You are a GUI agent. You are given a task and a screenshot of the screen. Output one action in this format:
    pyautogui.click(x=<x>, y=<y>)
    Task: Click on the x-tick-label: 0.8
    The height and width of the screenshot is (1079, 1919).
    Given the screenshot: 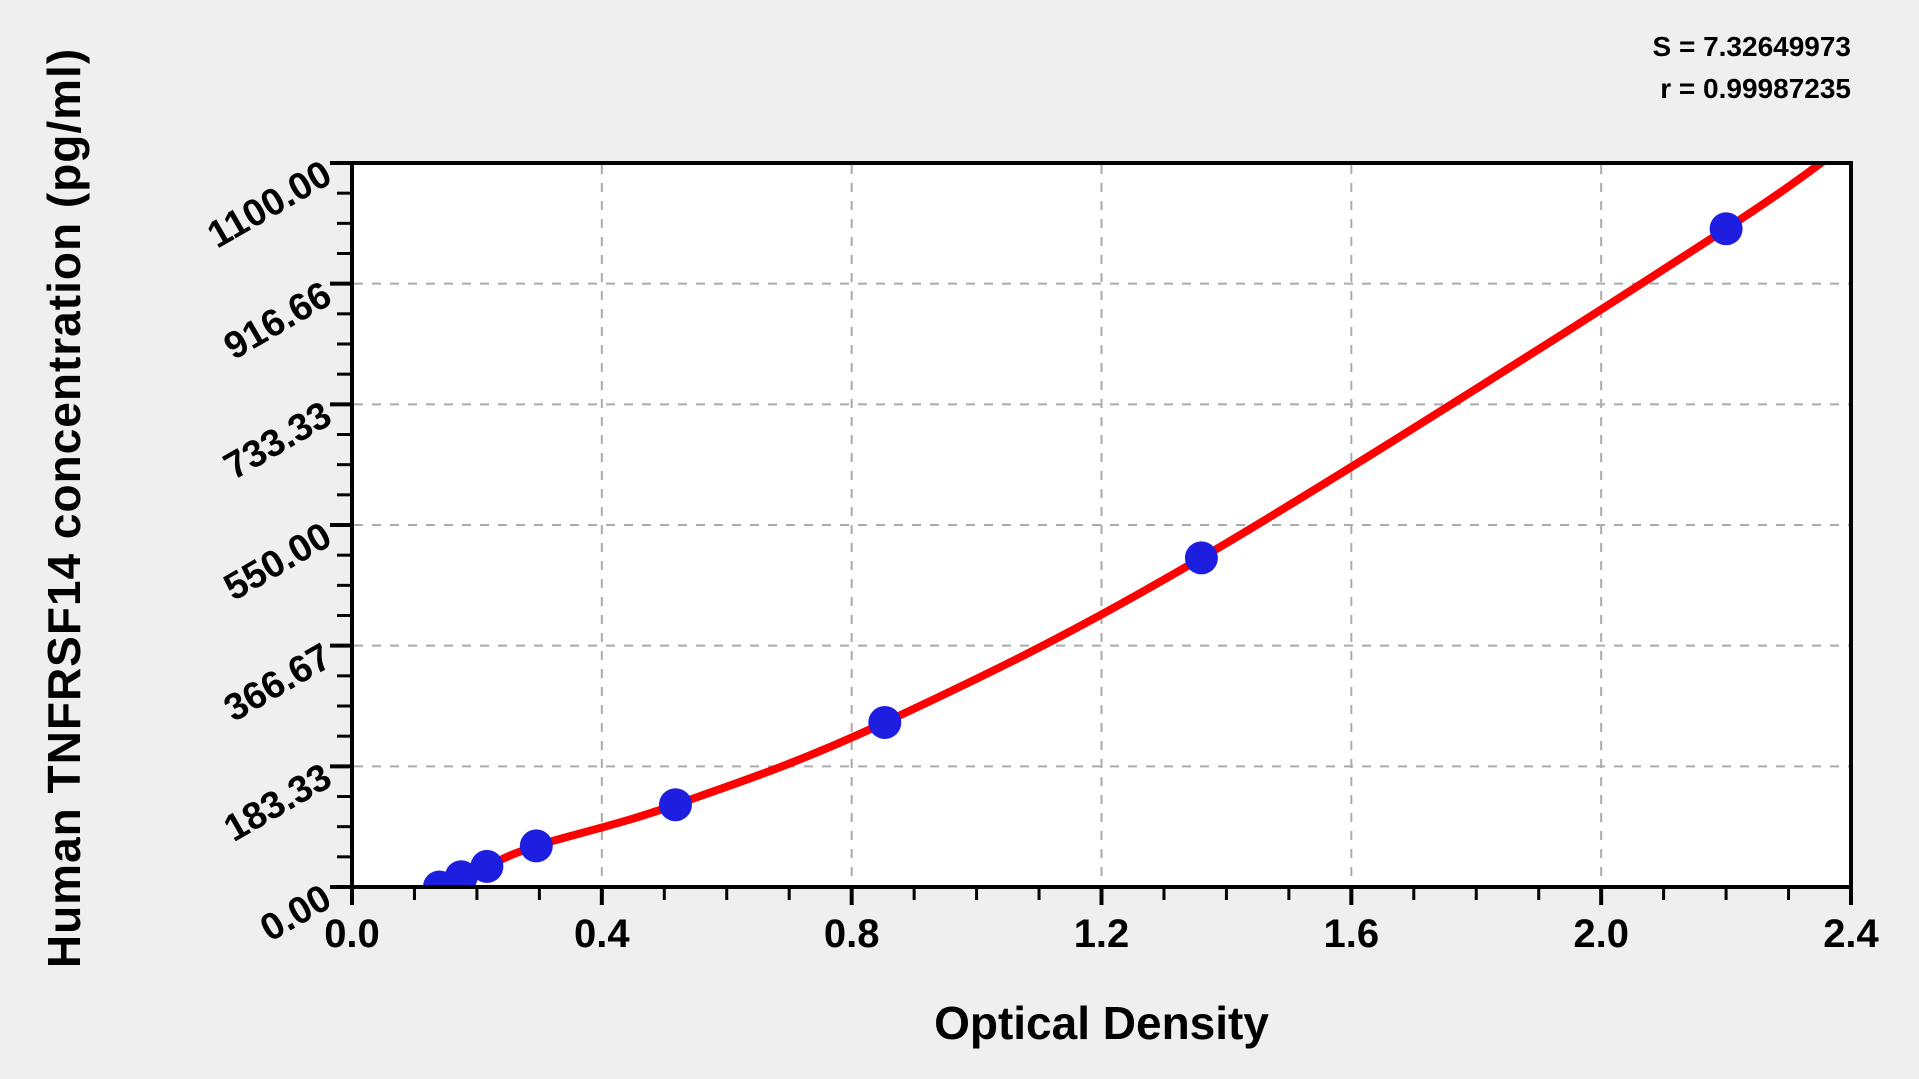 What is the action you would take?
    pyautogui.click(x=851, y=934)
    